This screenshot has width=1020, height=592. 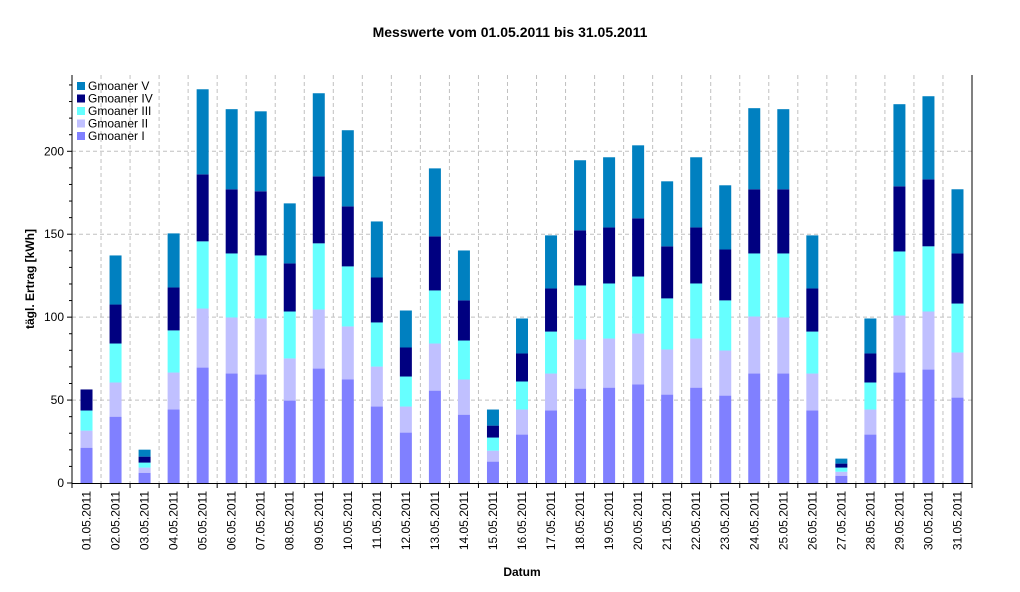 I want to click on x-tick-label: 23.05.2011, so click(x=725, y=520).